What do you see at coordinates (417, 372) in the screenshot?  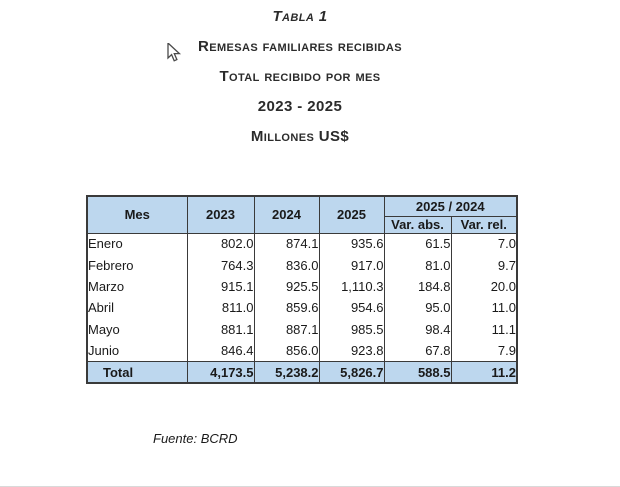 I see `total-var-abs-cell: 588.5` at bounding box center [417, 372].